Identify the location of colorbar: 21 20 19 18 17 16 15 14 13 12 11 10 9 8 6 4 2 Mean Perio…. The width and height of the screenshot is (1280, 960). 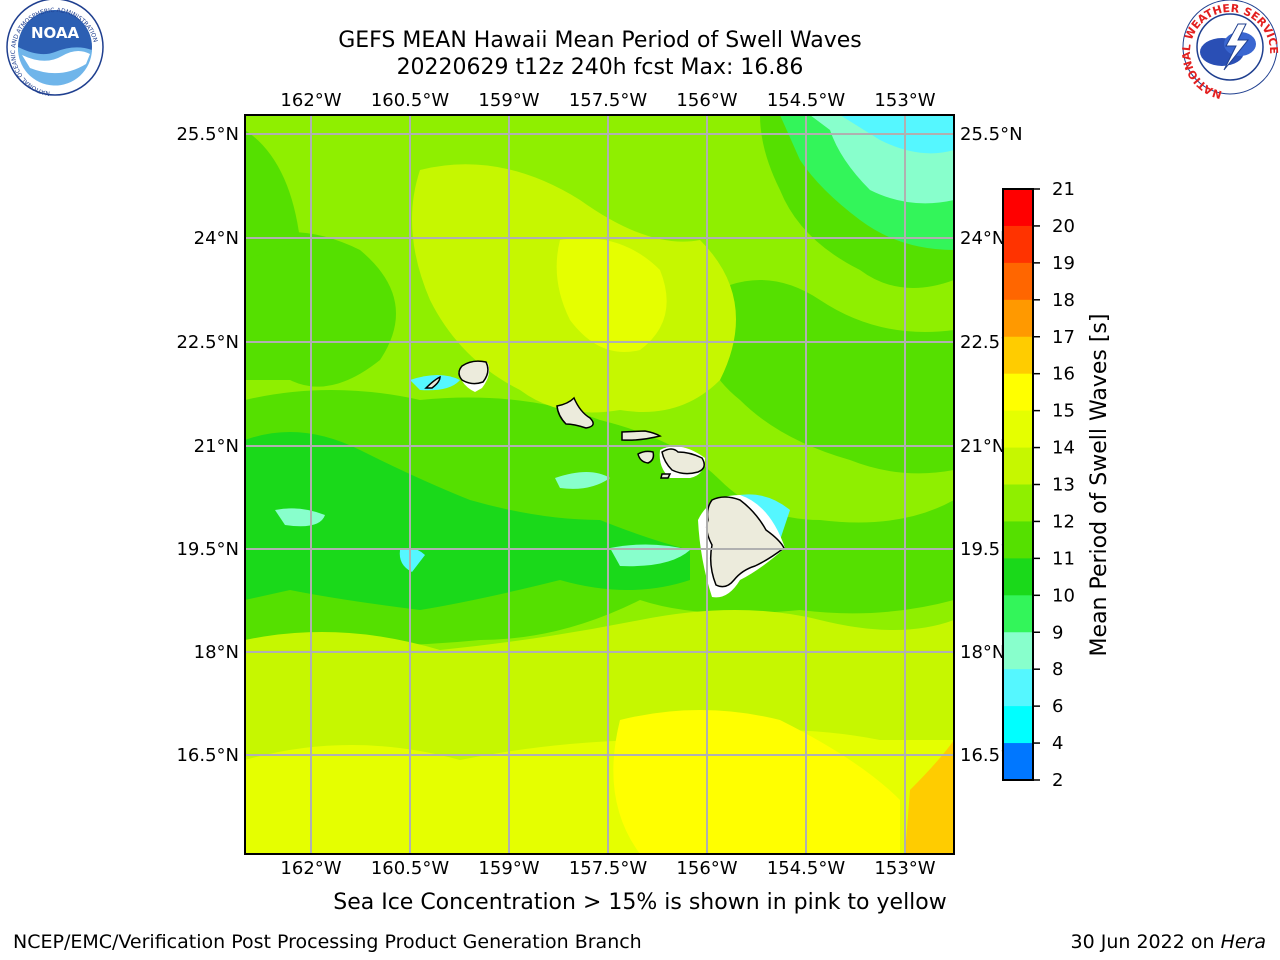
(1057, 485).